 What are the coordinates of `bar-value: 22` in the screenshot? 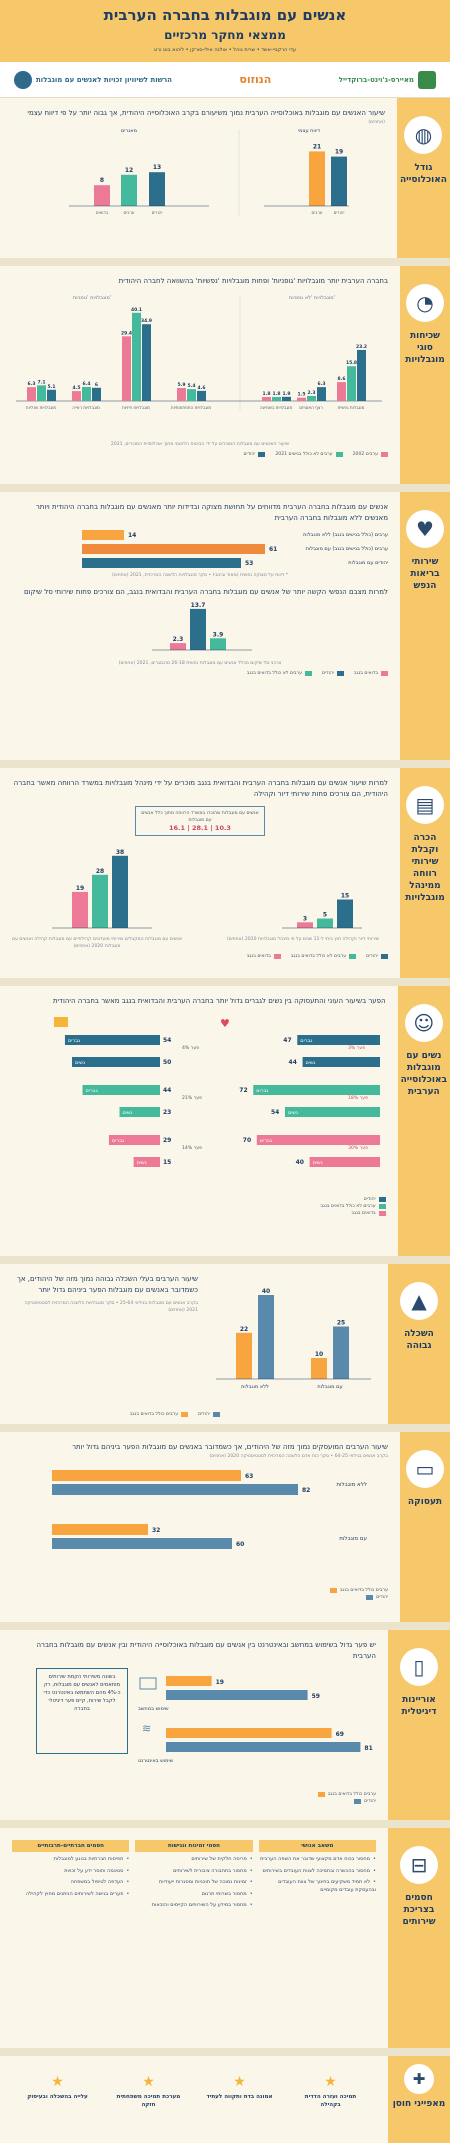 It's located at (244, 1329).